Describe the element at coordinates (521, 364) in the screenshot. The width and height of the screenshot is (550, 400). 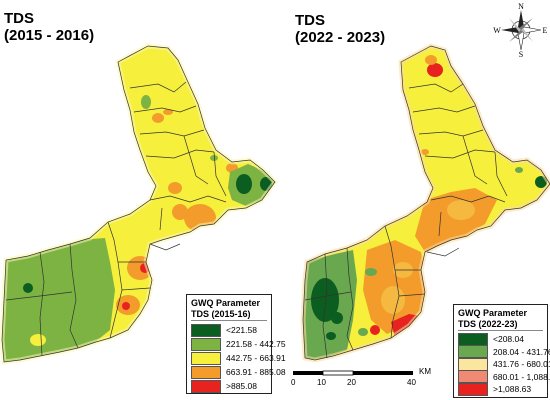
I see `right-legend-label: 431.76 - 680.01` at that location.